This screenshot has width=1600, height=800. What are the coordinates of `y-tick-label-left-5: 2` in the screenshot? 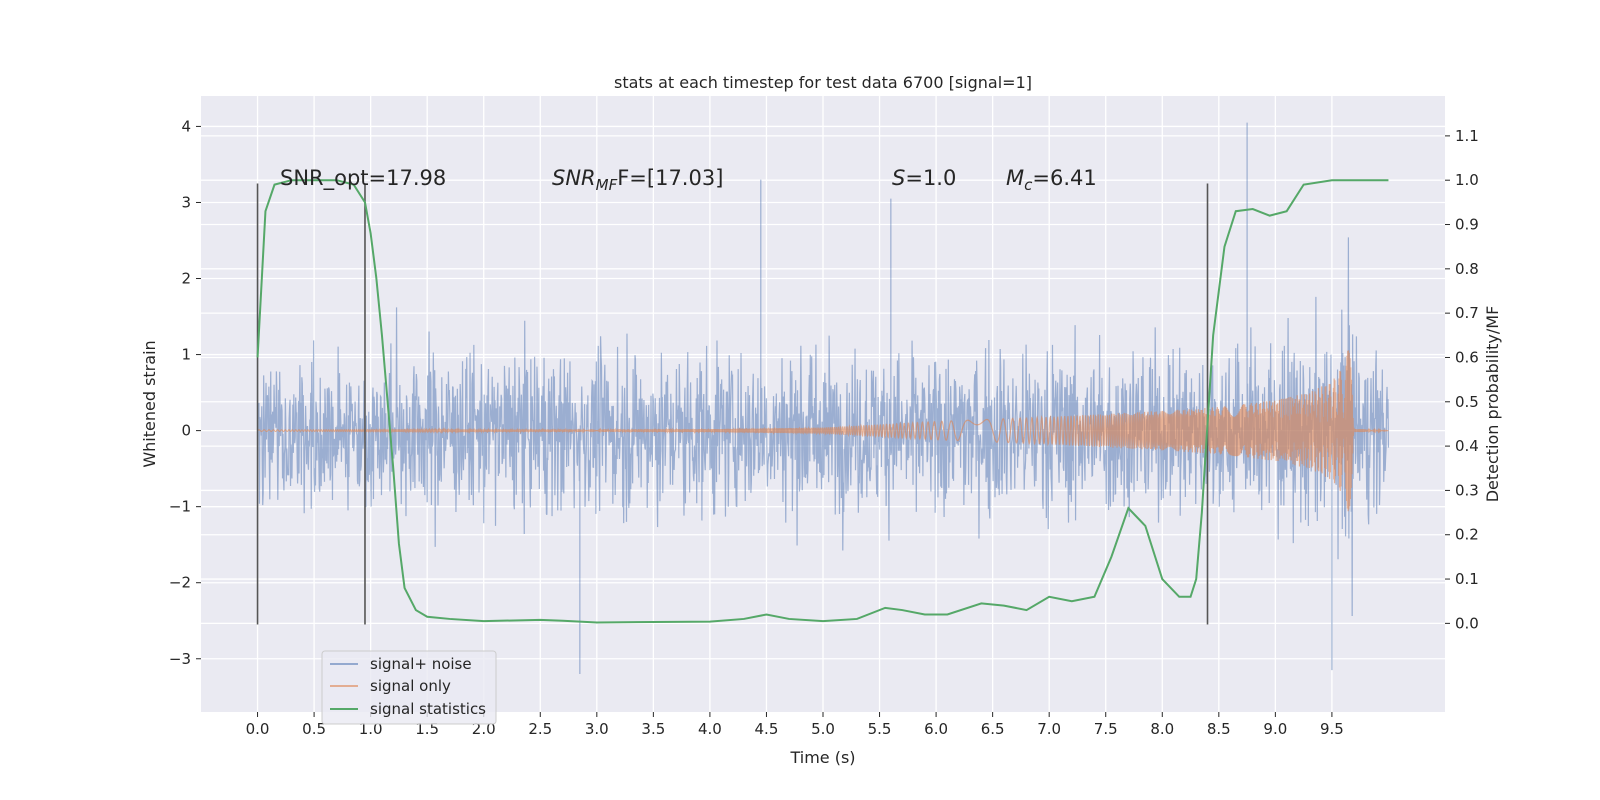 It's located at (186, 279).